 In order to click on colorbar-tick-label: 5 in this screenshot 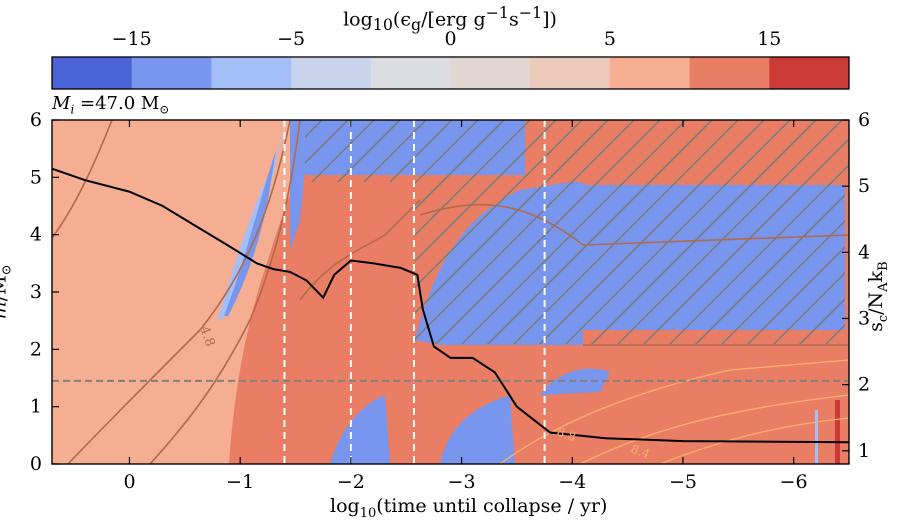, I will do `click(610, 39)`.